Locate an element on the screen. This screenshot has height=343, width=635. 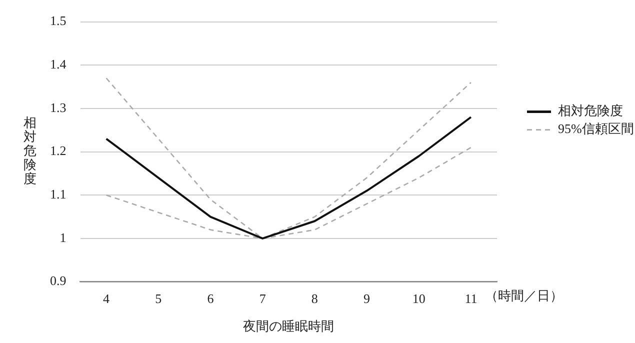
x-tick-label: 5 is located at coordinates (158, 298).